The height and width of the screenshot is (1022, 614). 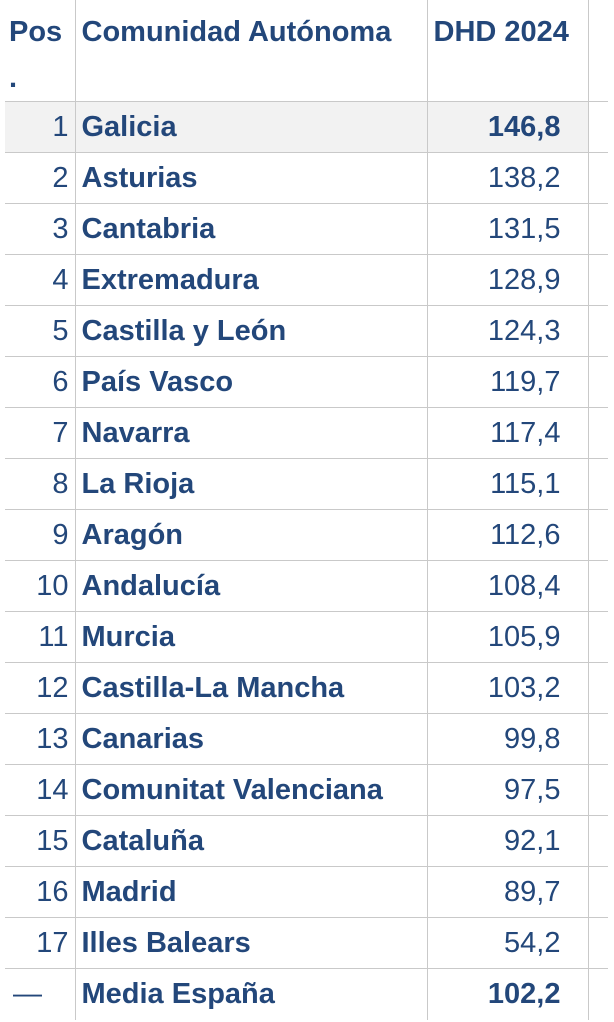 I want to click on value-cell: 117,4, so click(x=507, y=433).